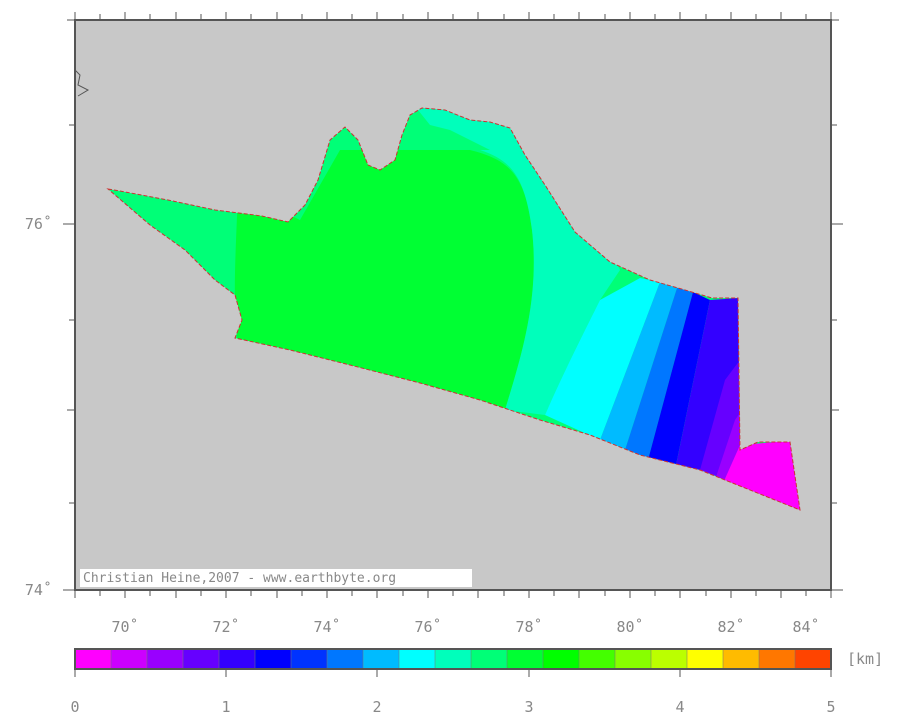  Describe the element at coordinates (38, 224) in the screenshot. I see `lat-label-76: 76˚` at that location.